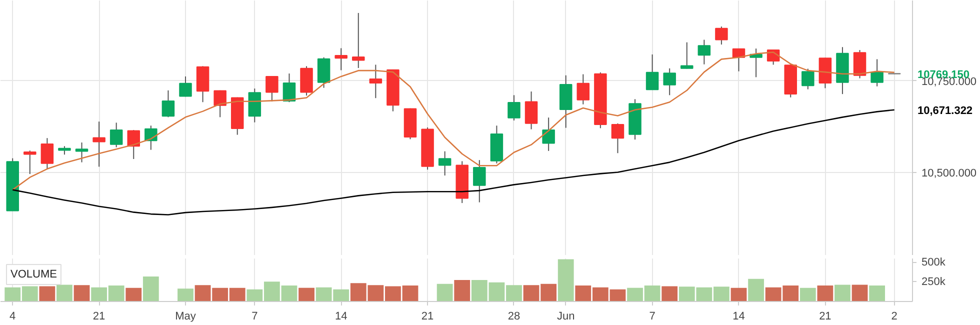 The height and width of the screenshot is (325, 980). What do you see at coordinates (185, 316) in the screenshot?
I see `x-tick-label: May` at bounding box center [185, 316].